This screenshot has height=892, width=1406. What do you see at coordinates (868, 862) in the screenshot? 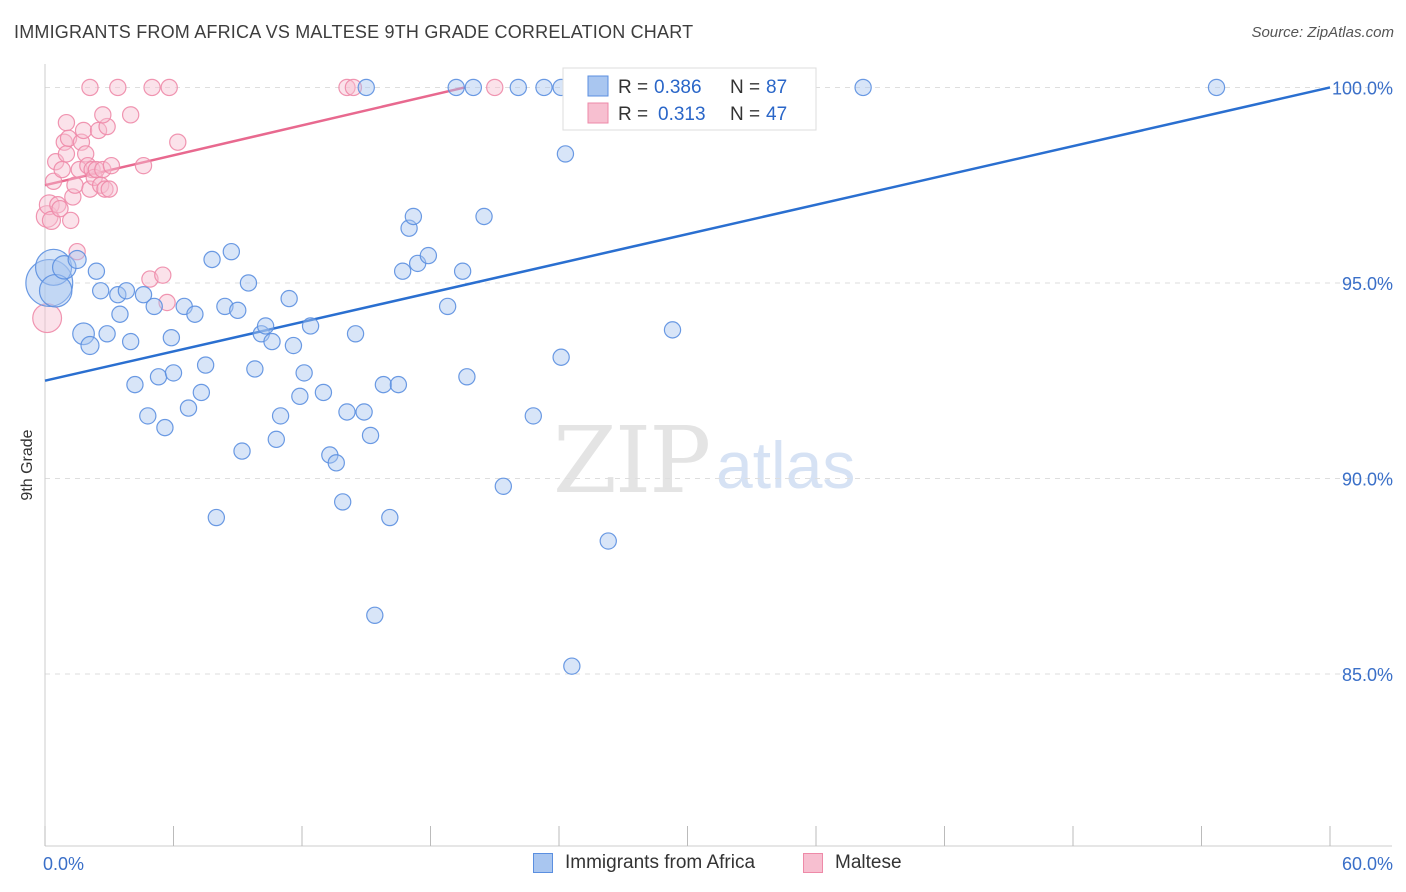
I see `series-legend-label-maltese: Maltese` at bounding box center [868, 862].